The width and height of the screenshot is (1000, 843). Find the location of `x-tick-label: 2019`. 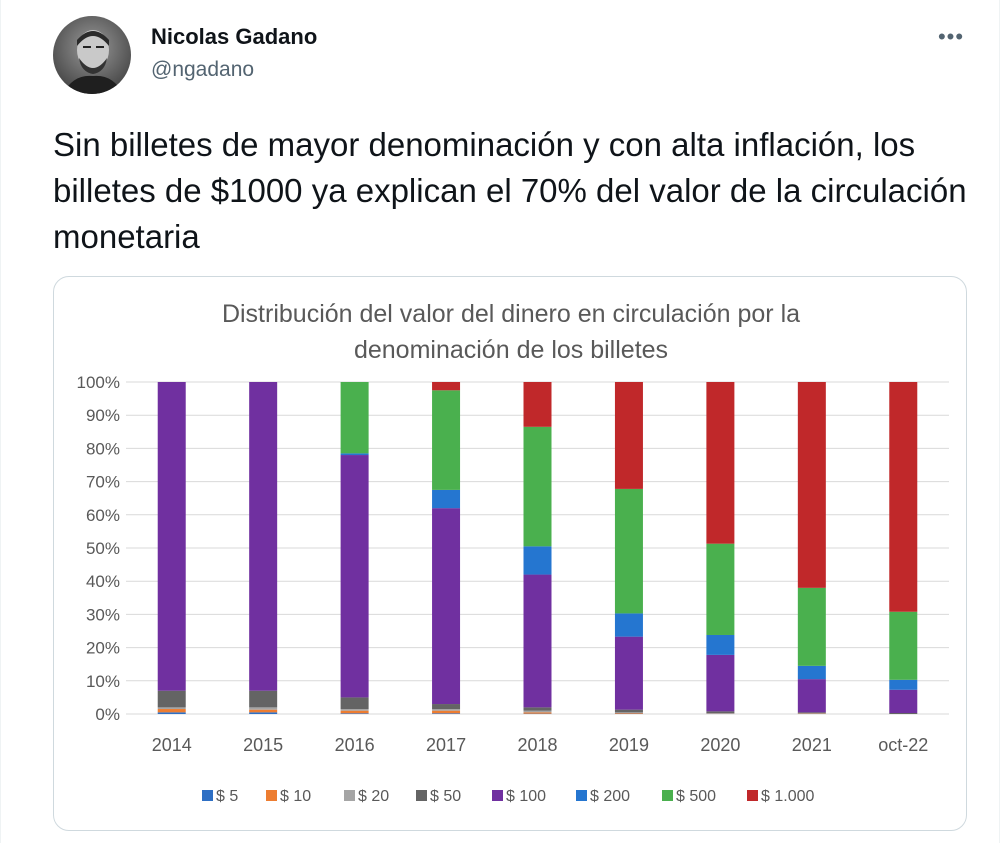

x-tick-label: 2019 is located at coordinates (629, 745).